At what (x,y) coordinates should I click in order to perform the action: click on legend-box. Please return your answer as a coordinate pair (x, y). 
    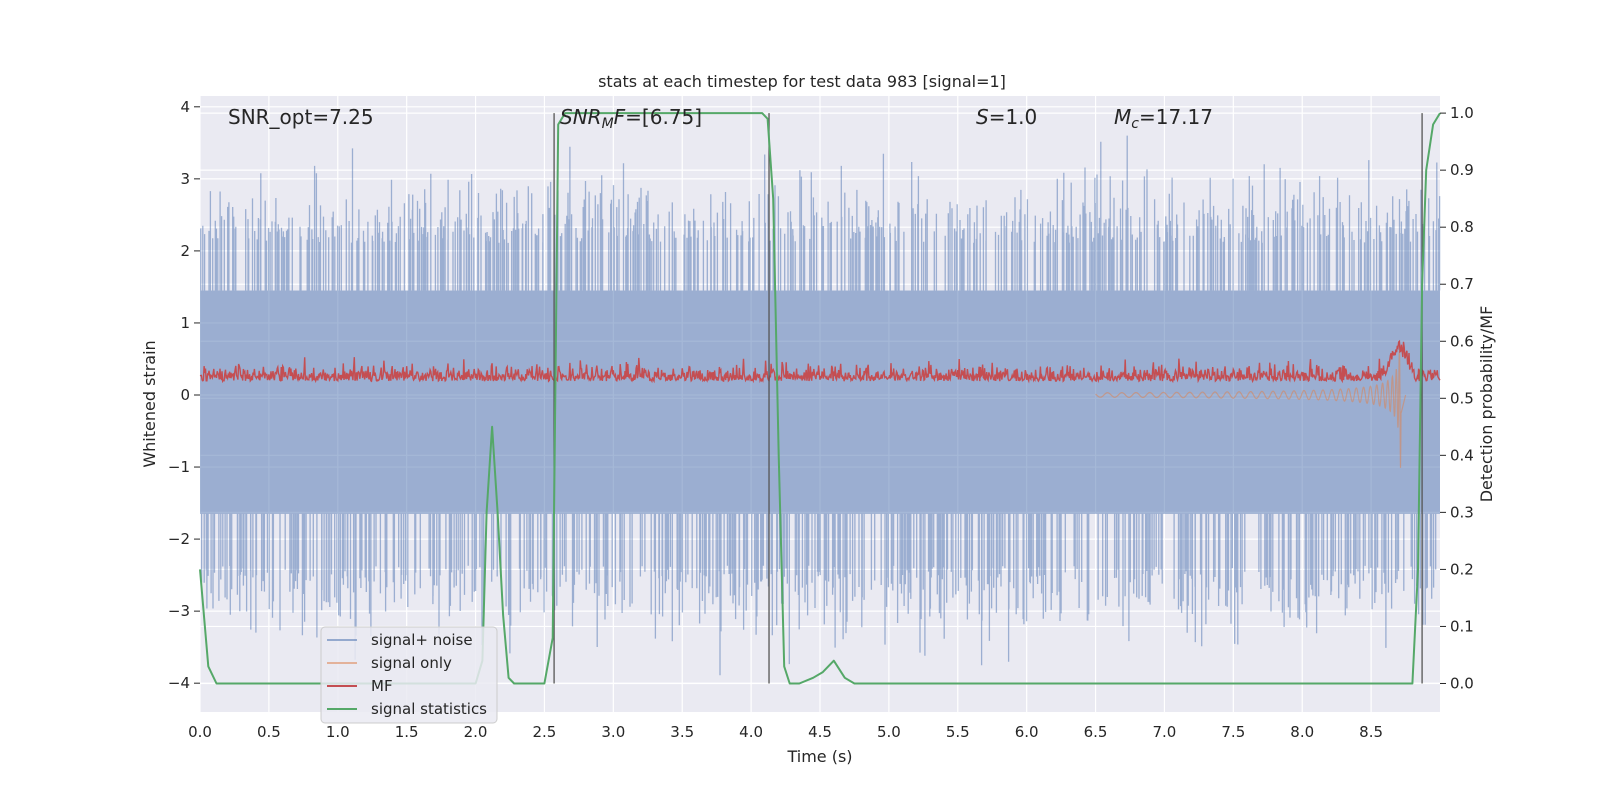
    Looking at the image, I should click on (409, 675).